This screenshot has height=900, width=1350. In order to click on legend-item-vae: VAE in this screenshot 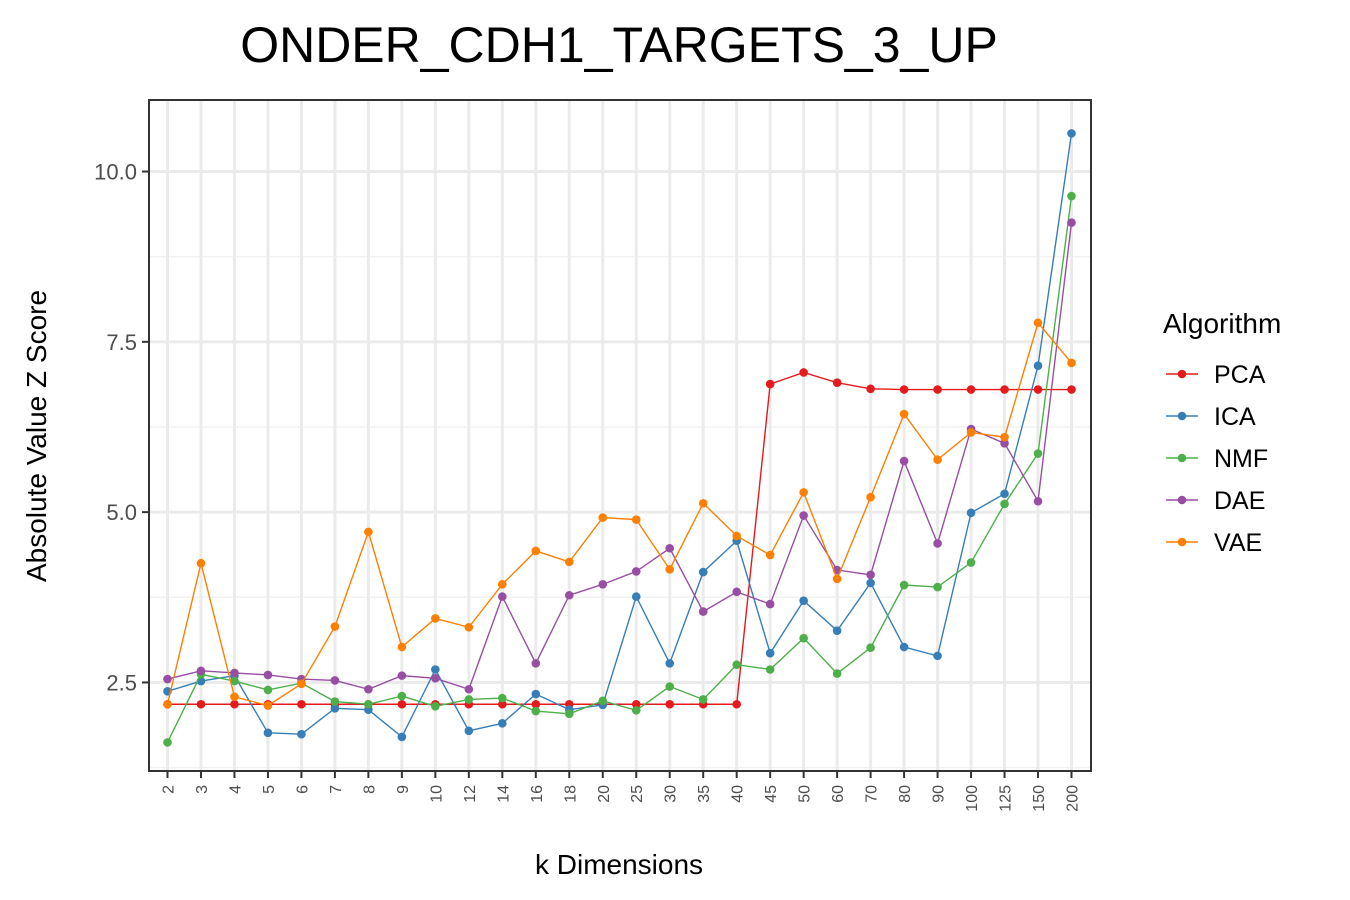, I will do `click(1214, 543)`.